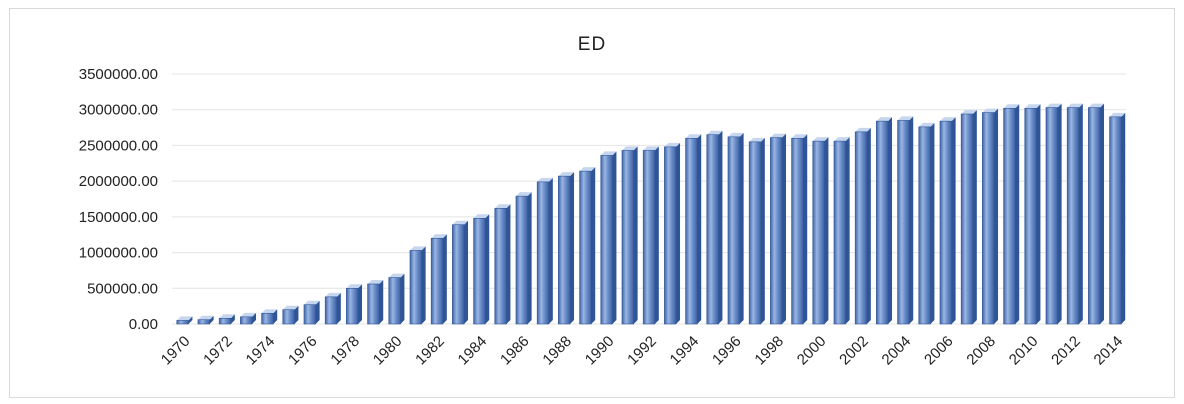 This screenshot has height=404, width=1184. Describe the element at coordinates (118, 181) in the screenshot. I see `y-tick-label: 2000000.00` at that location.